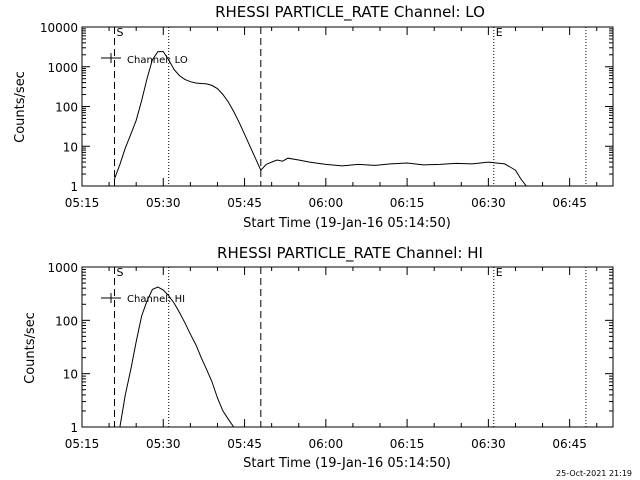 This screenshot has width=640, height=480. Describe the element at coordinates (177, 357) in the screenshot. I see `data-series-line` at that location.